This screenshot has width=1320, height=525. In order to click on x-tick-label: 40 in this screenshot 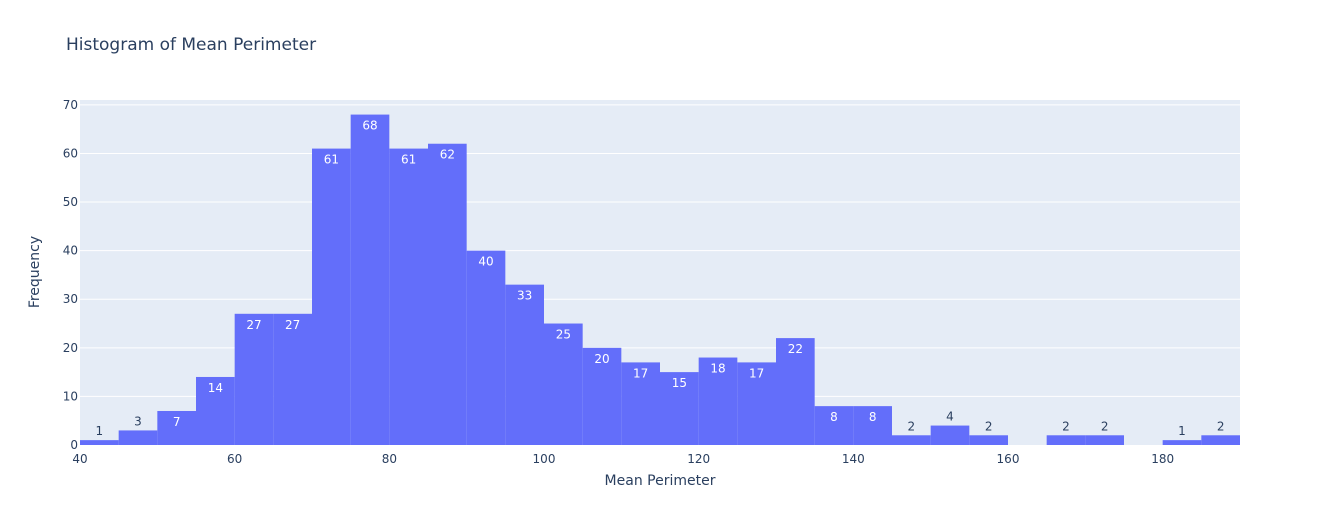, I will do `click(79, 459)`.